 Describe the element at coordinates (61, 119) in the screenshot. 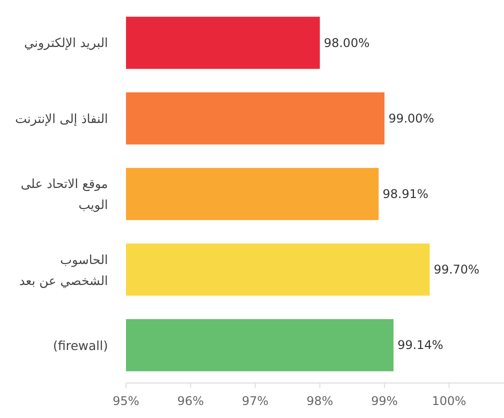

I see `y-tick-label: النفاذ إلى الإنترنت` at that location.